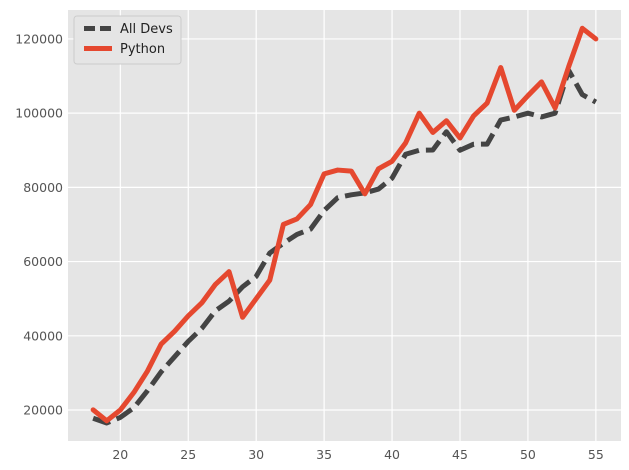 This screenshot has height=470, width=629. Describe the element at coordinates (188, 454) in the screenshot. I see `x-tick-label: 25` at that location.